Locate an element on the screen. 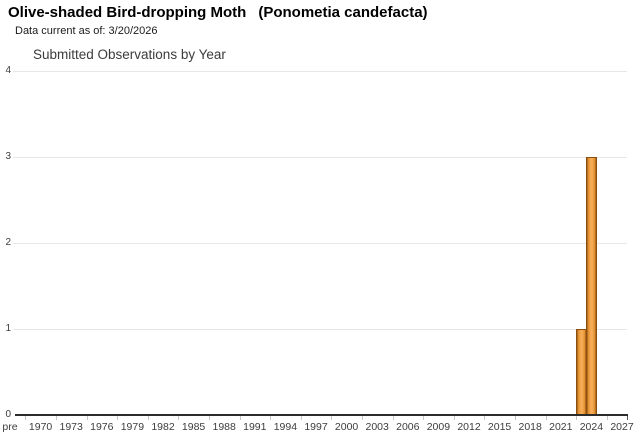 The height and width of the screenshot is (442, 640). x-tick-label: 1970 is located at coordinates (40, 427).